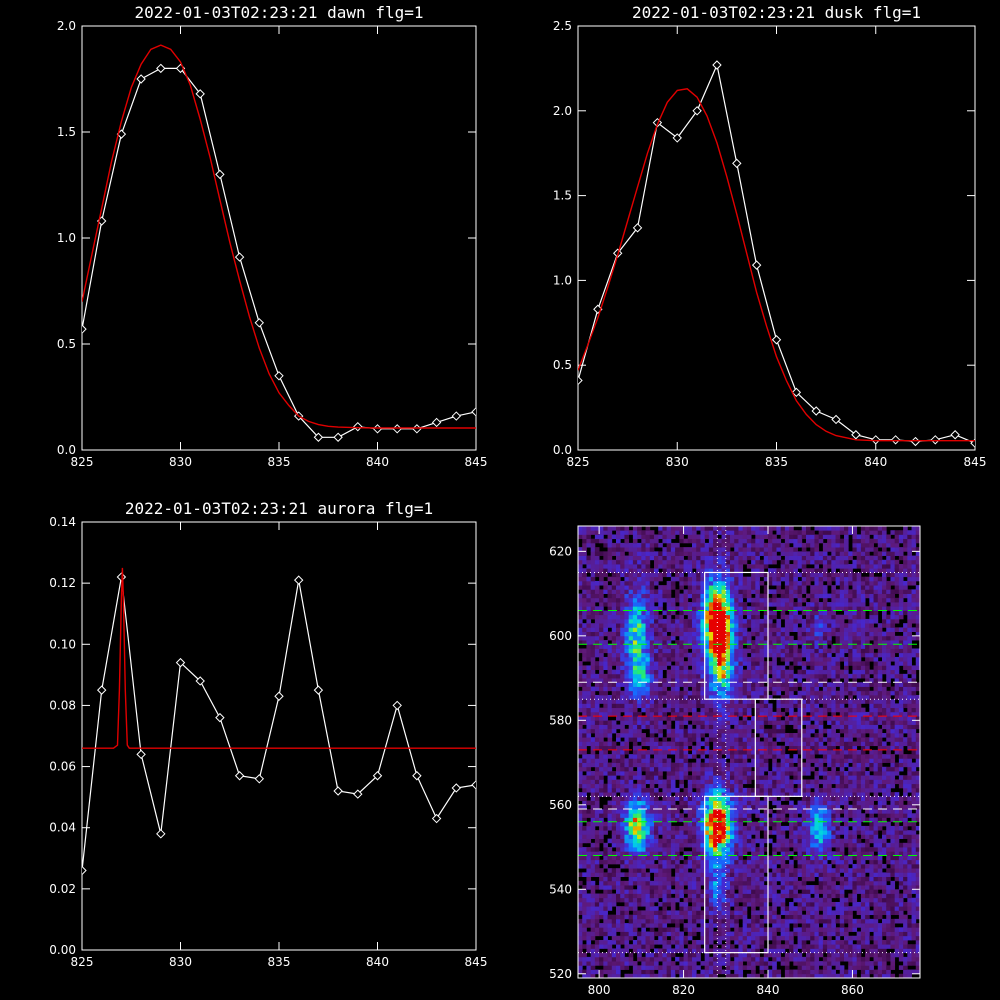 The image size is (1000, 1000). What do you see at coordinates (62, 889) in the screenshot?
I see `y-tick-label: 0.02` at bounding box center [62, 889].